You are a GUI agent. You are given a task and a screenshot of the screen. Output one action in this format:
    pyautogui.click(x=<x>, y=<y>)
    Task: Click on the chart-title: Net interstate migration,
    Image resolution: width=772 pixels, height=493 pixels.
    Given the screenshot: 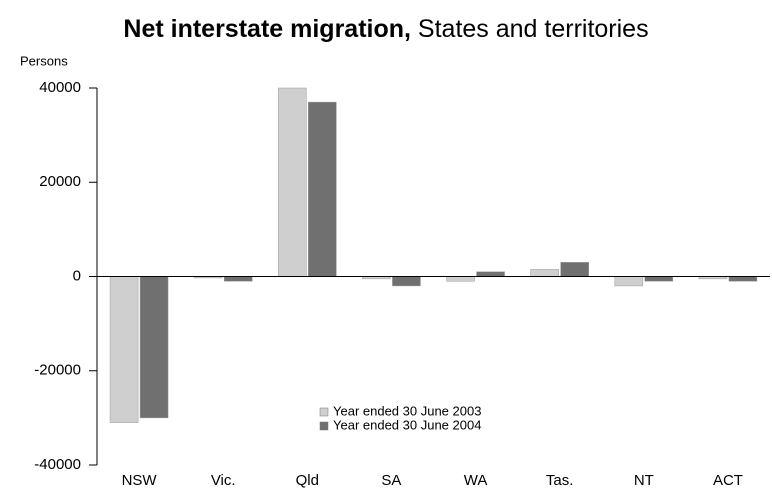 What is the action you would take?
    pyautogui.click(x=267, y=29)
    